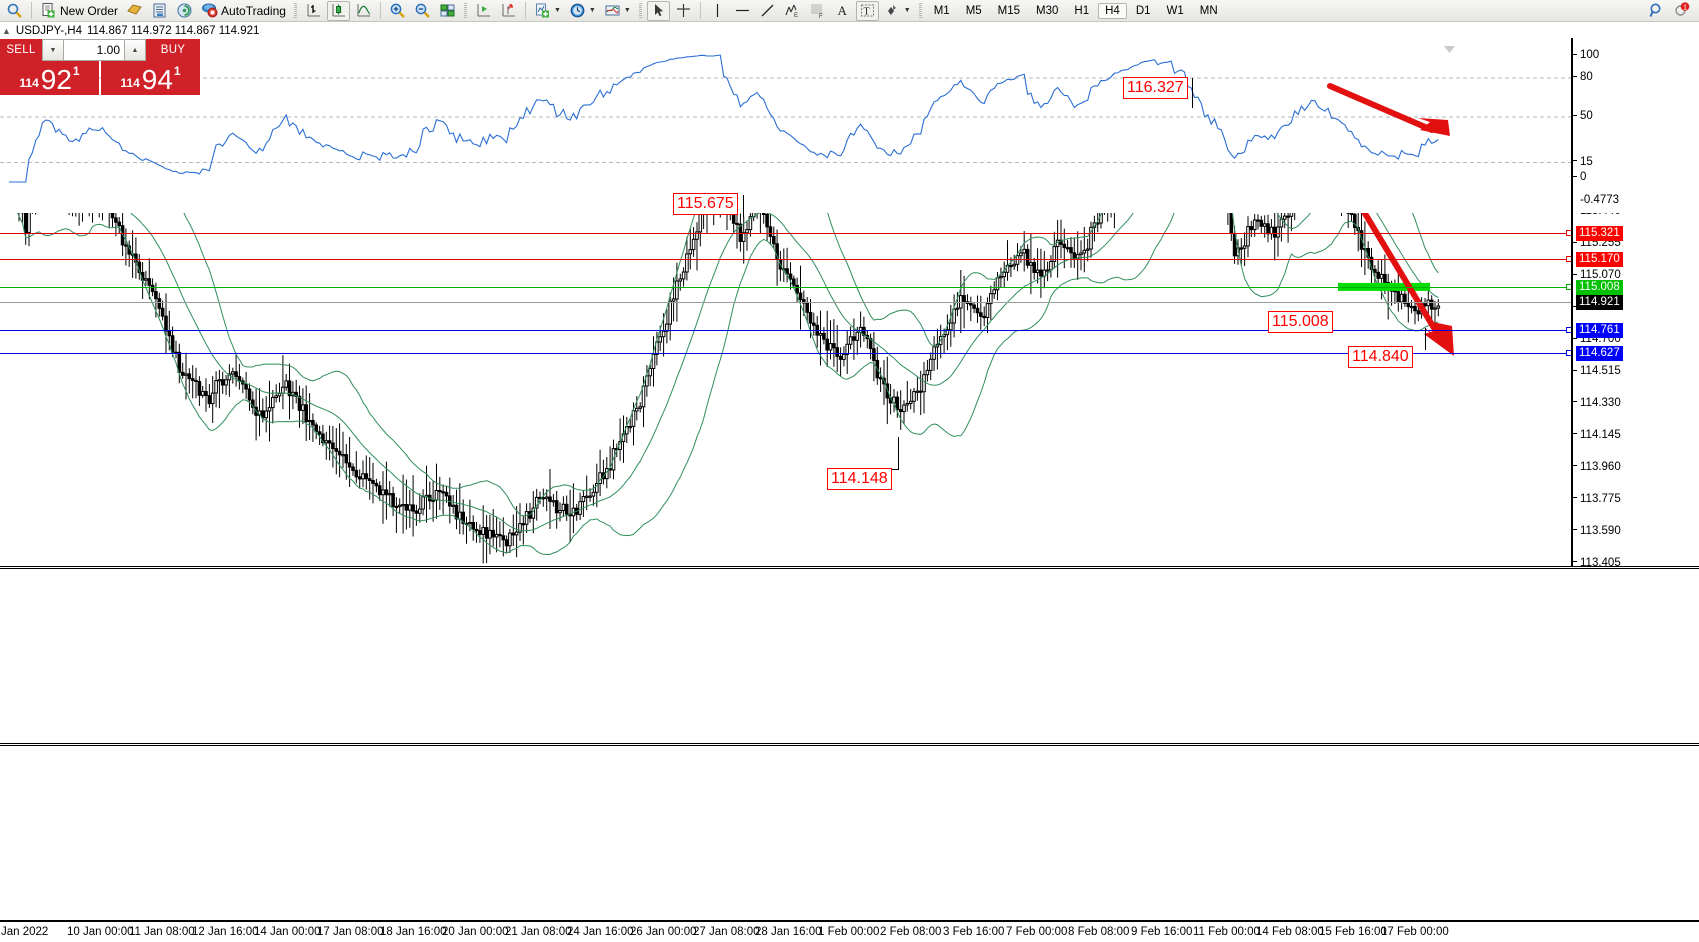 The width and height of the screenshot is (1699, 942). Describe the element at coordinates (1599, 287) in the screenshot. I see `price-level-tag-entry: 115.008` at that location.